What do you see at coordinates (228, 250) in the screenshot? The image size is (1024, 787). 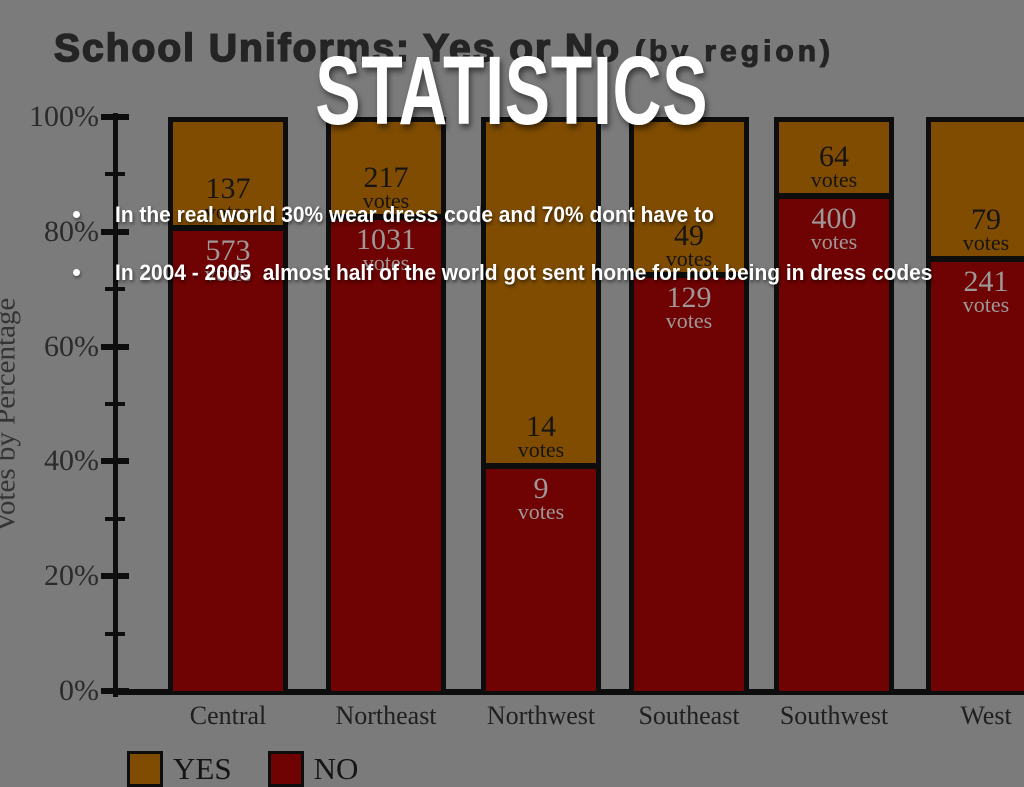 I see `vote-count: 573` at bounding box center [228, 250].